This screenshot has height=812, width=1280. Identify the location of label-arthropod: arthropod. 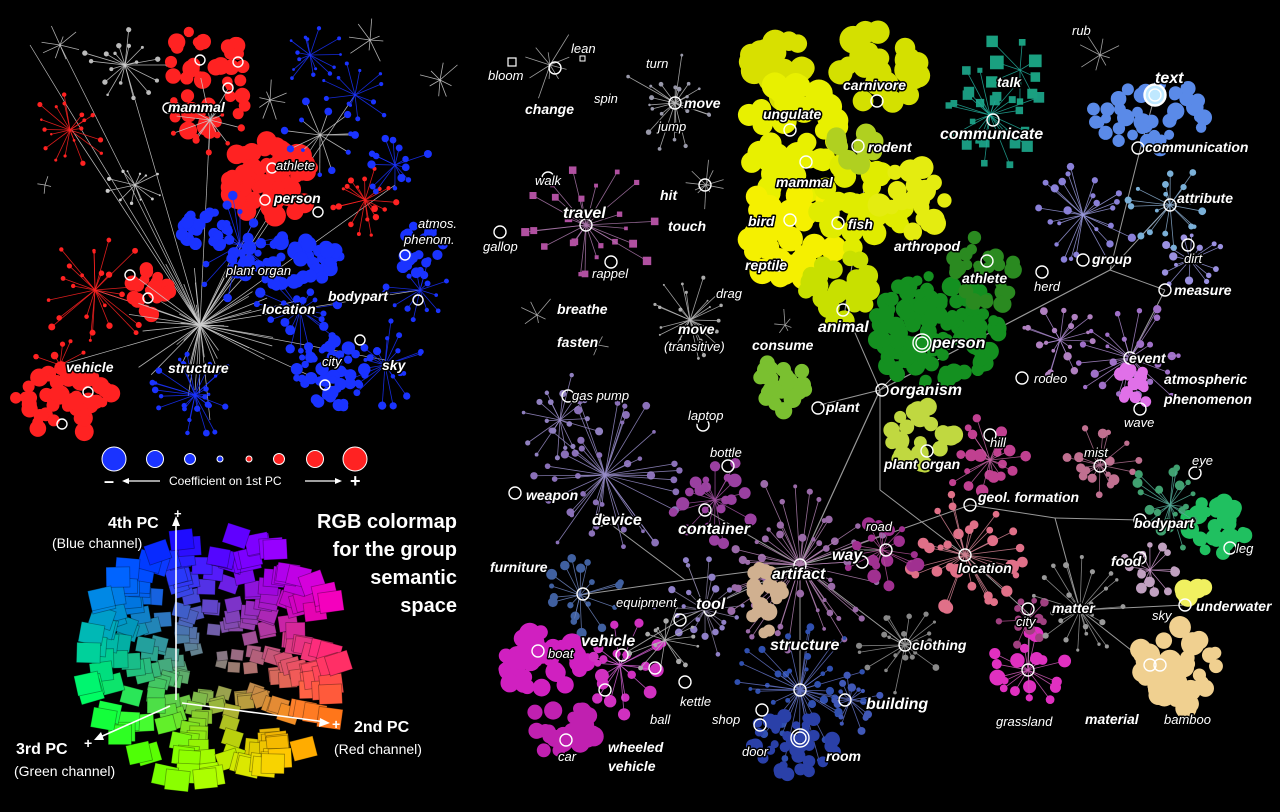
(927, 246).